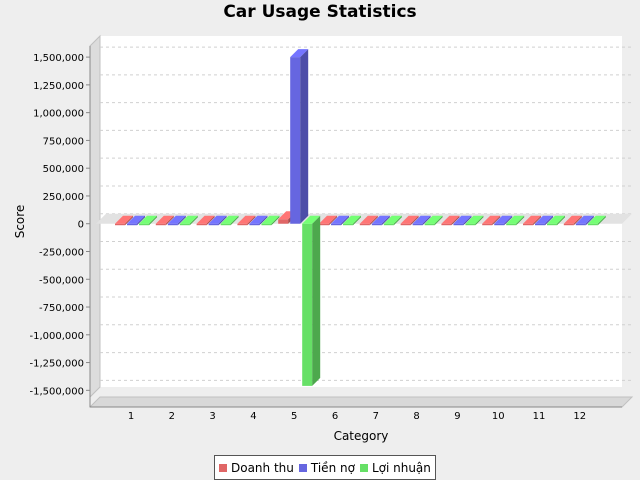 The image size is (640, 480). Describe the element at coordinates (361, 402) in the screenshot. I see `plot-floor` at that location.